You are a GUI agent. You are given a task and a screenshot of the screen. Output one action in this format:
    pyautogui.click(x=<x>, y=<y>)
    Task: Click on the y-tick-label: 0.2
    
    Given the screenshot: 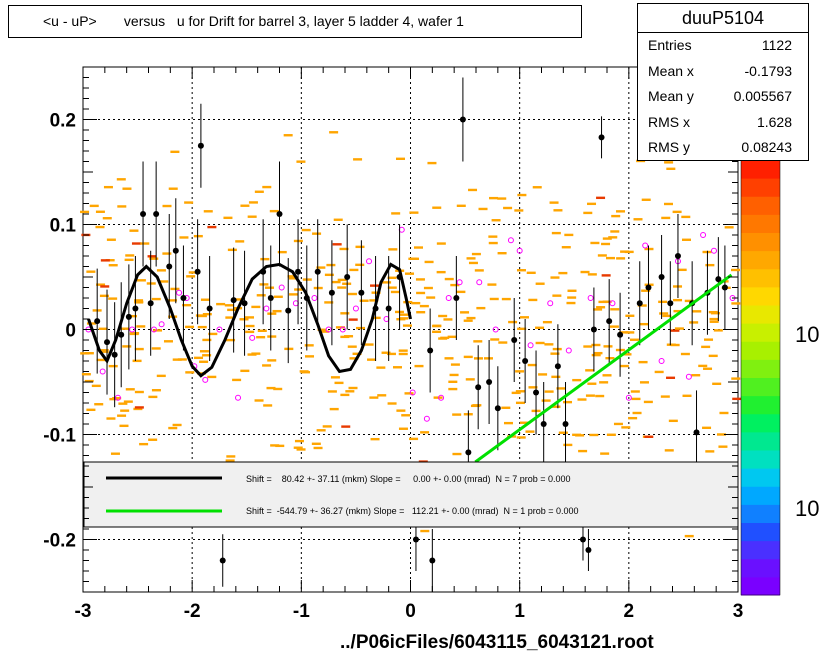 What is the action you would take?
    pyautogui.click(x=63, y=121)
    